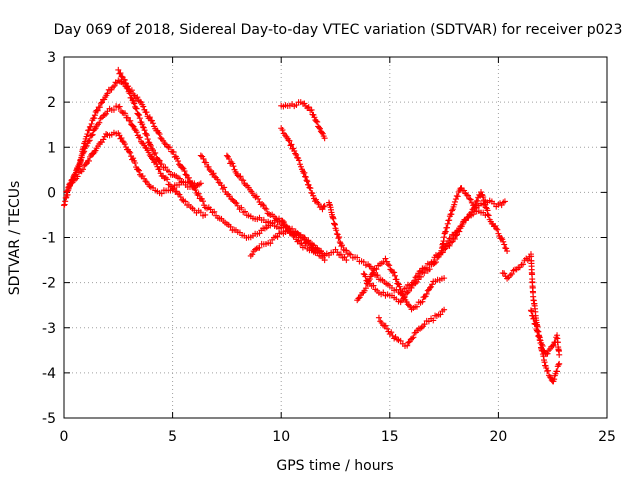 Image resolution: width=640 pixels, height=480 pixels. Describe the element at coordinates (281, 437) in the screenshot. I see `x-tick-label: 10` at that location.